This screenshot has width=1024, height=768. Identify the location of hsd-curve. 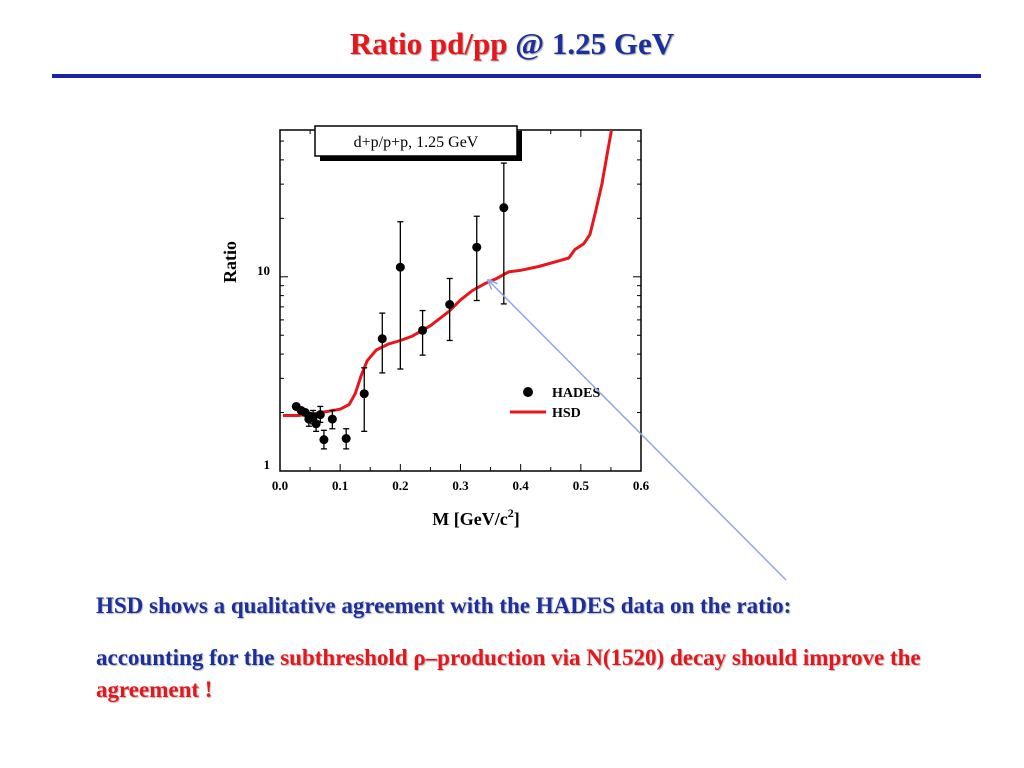
(448, 273).